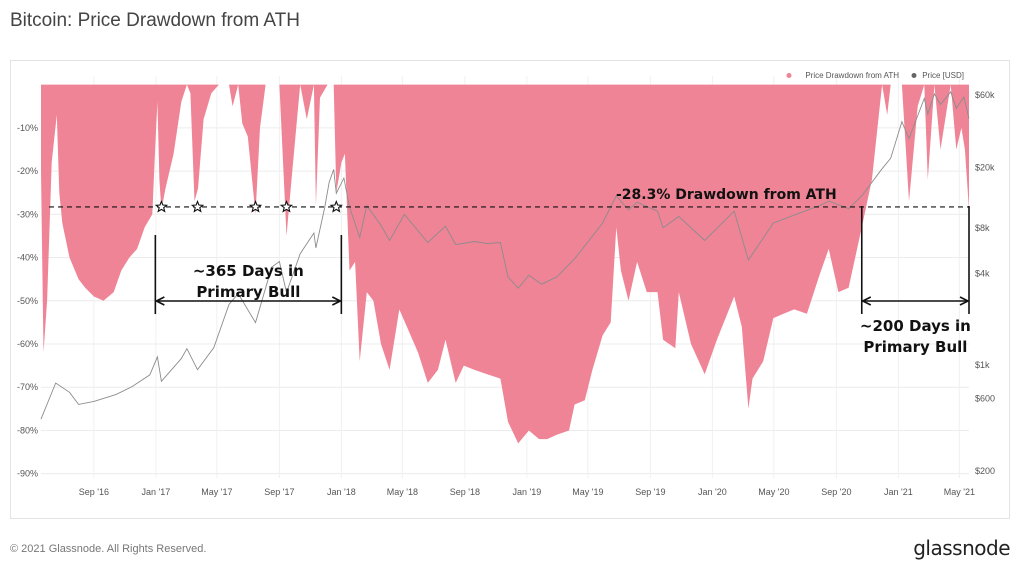 The image size is (1022, 566). What do you see at coordinates (982, 228) in the screenshot?
I see `right-tick-label: $8k` at bounding box center [982, 228].